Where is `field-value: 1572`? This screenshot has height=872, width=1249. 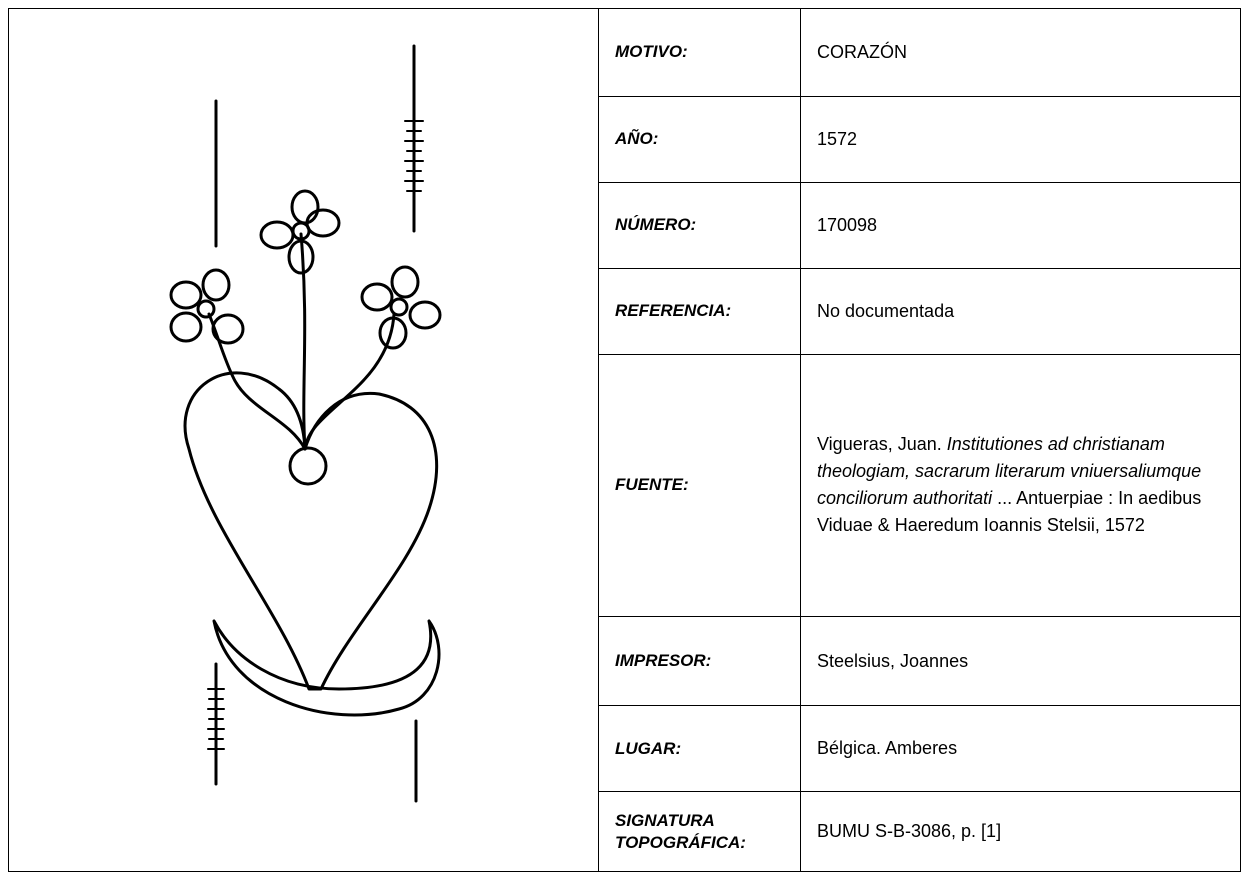
field-value: 1572 is located at coordinates (1020, 139).